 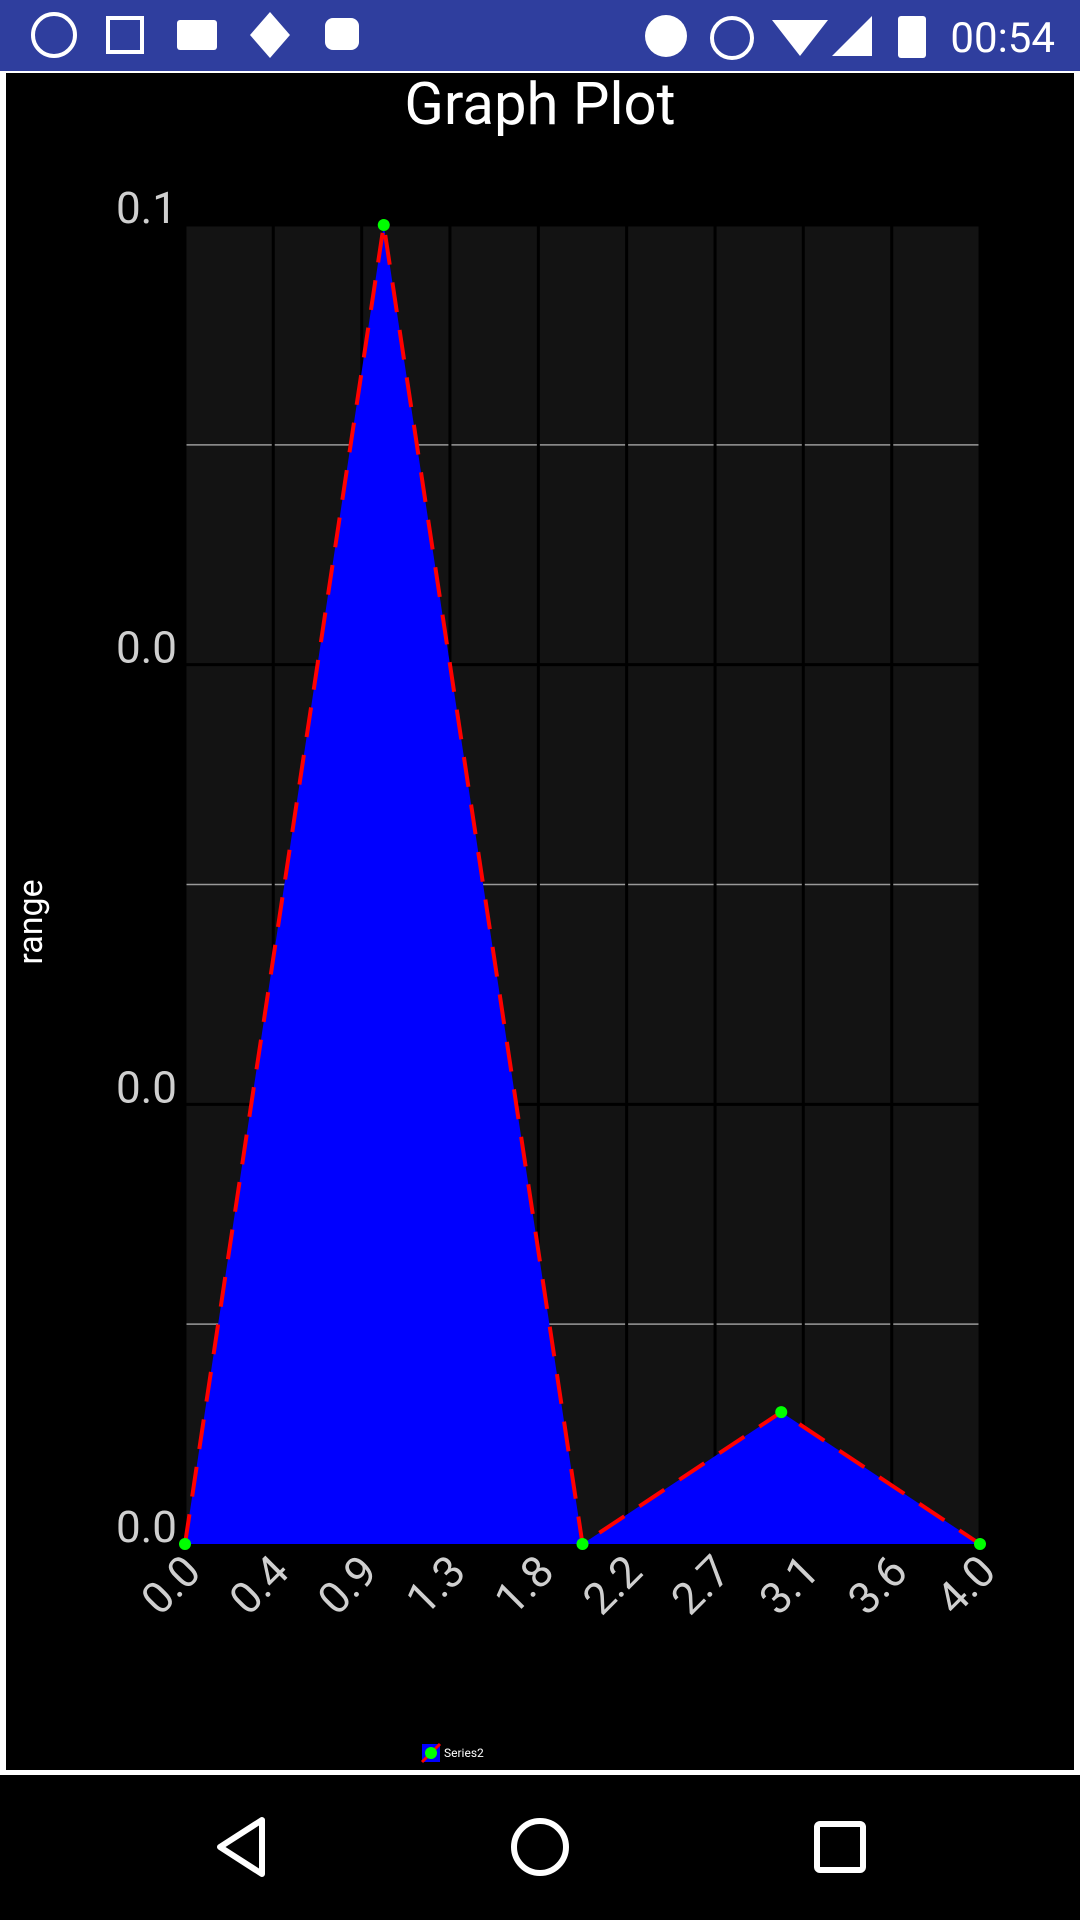 I want to click on icon-whatsapp, so click(x=54, y=35).